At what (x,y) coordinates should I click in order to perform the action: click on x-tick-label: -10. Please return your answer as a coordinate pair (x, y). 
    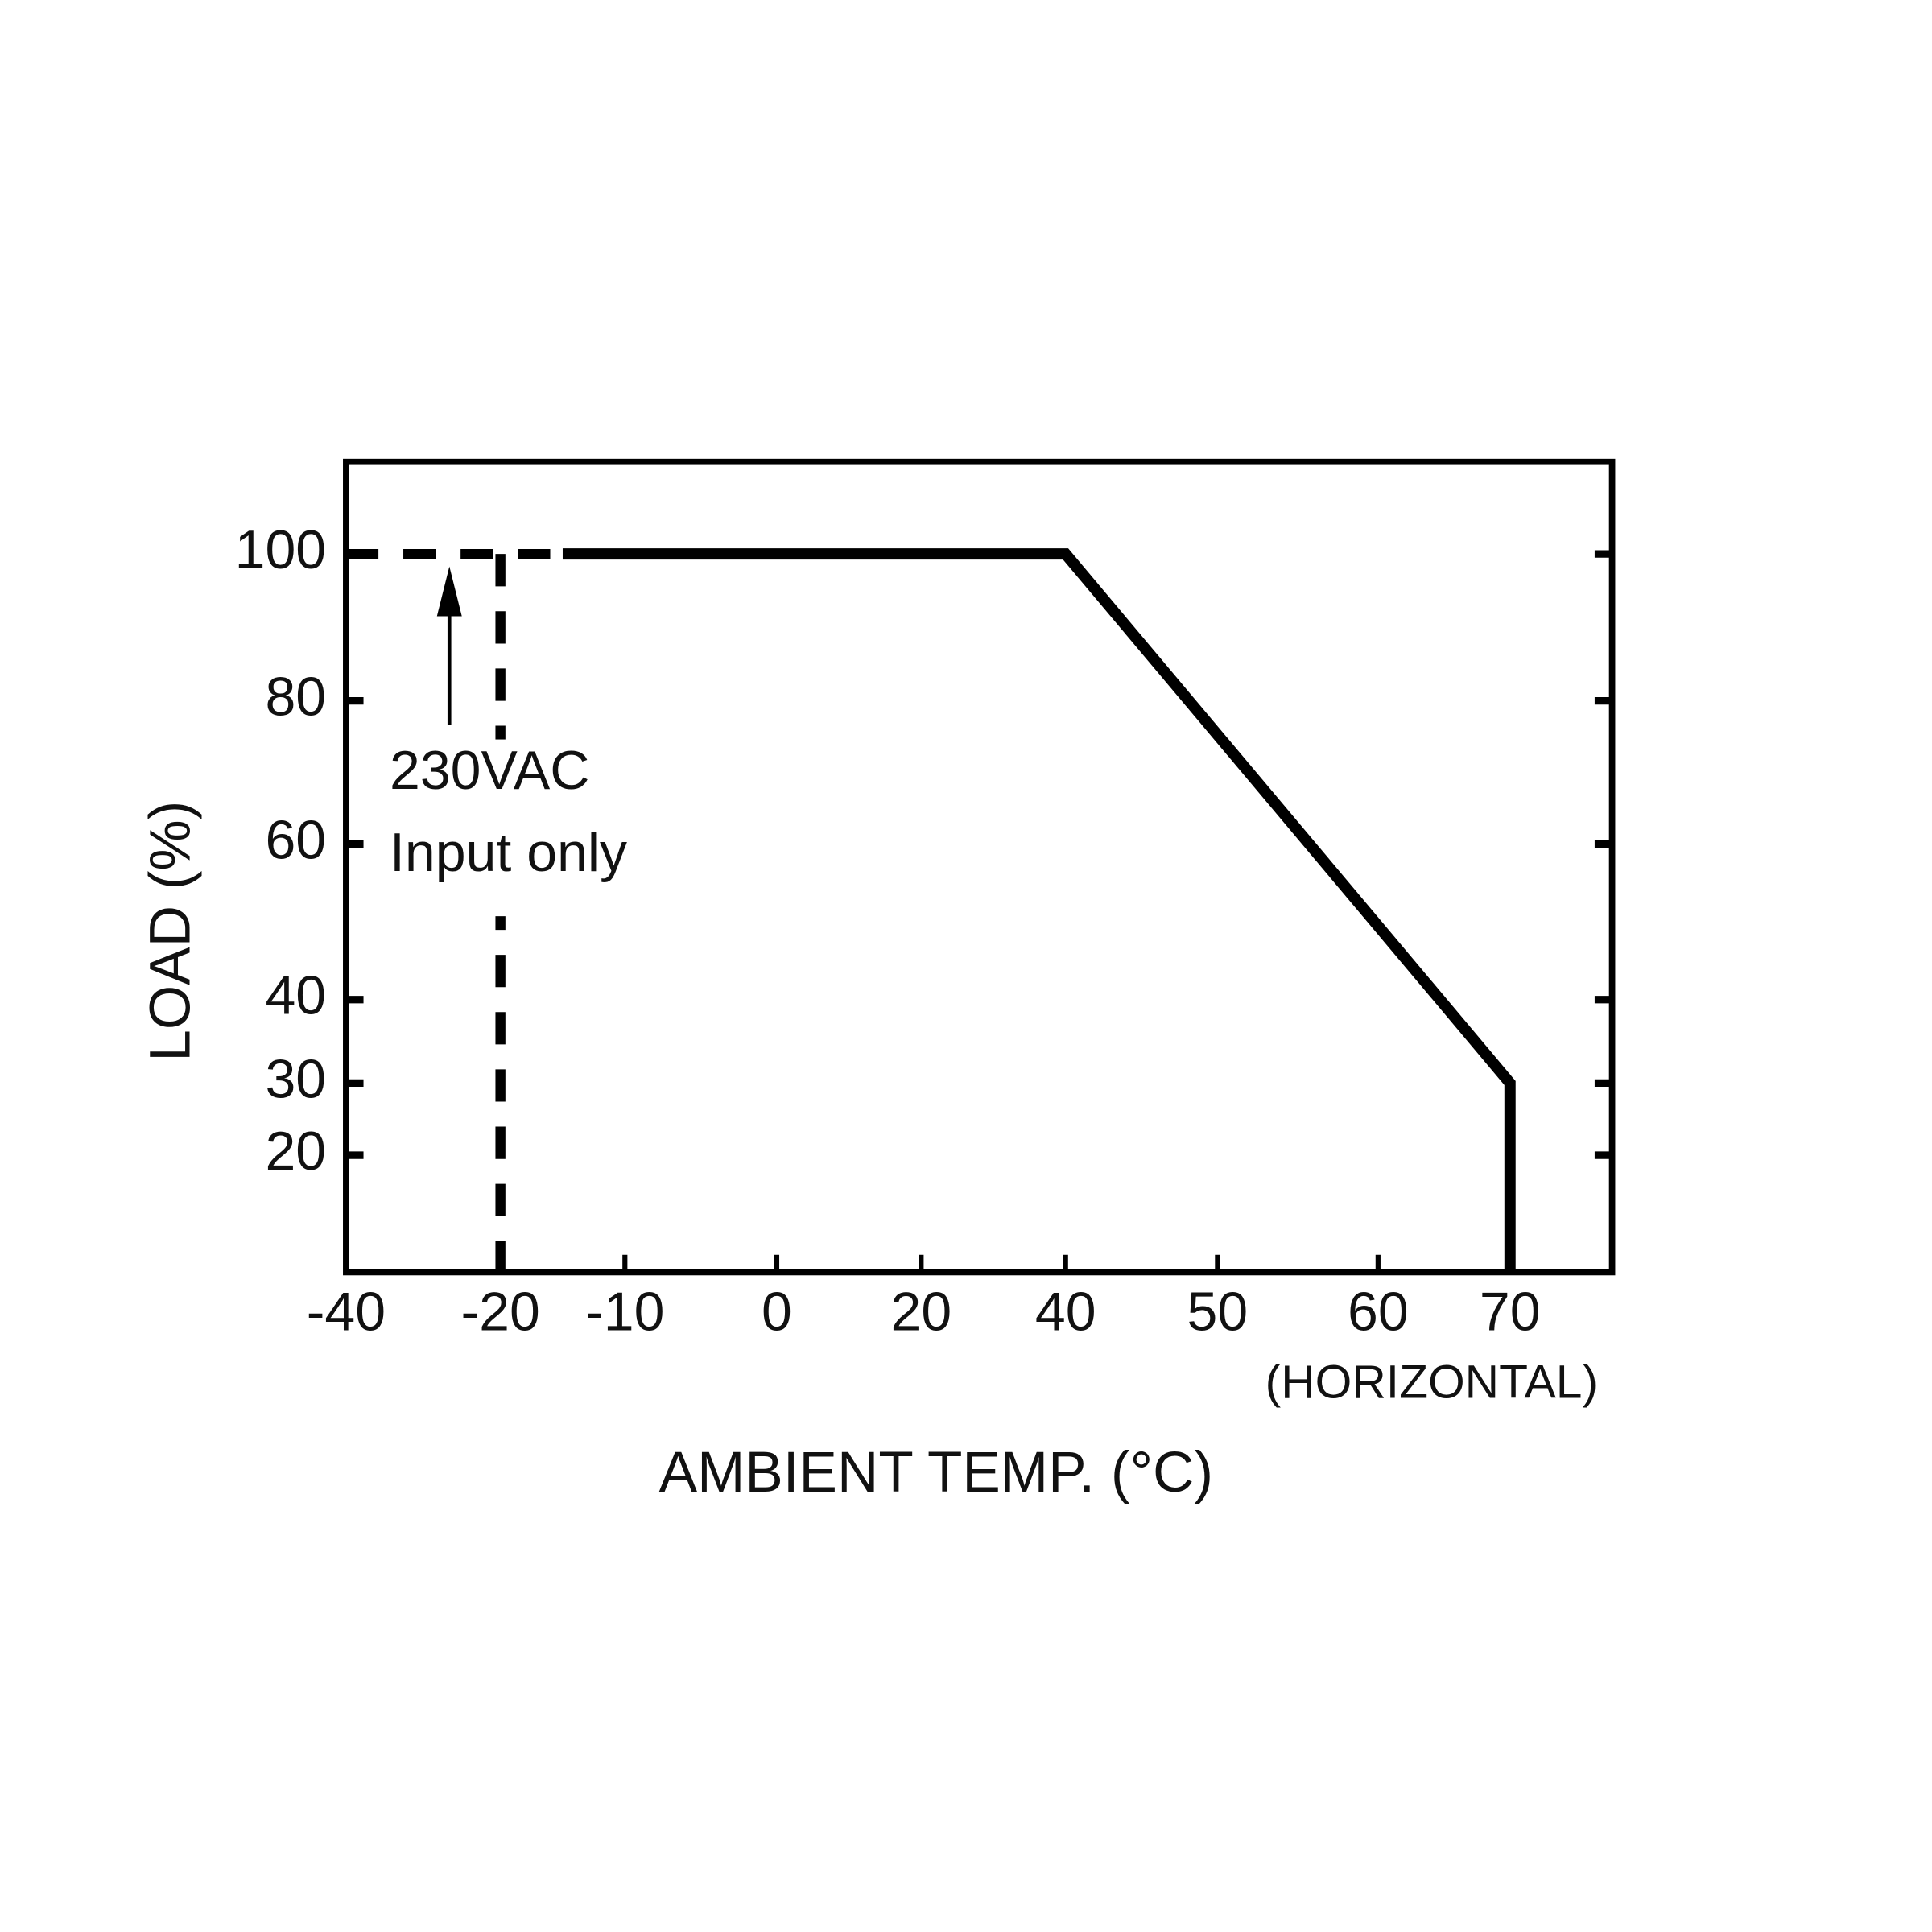
    Looking at the image, I should click on (624, 1312).